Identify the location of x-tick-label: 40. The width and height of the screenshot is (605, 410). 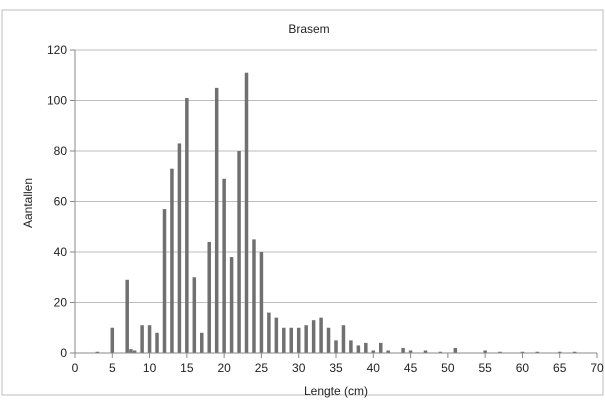
(374, 368).